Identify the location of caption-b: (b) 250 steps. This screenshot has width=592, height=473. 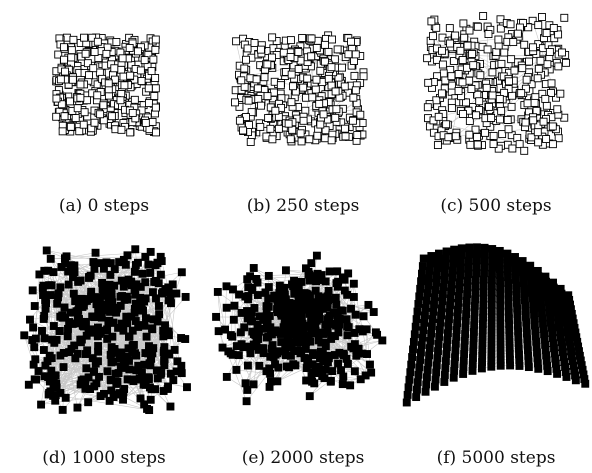
(303, 206).